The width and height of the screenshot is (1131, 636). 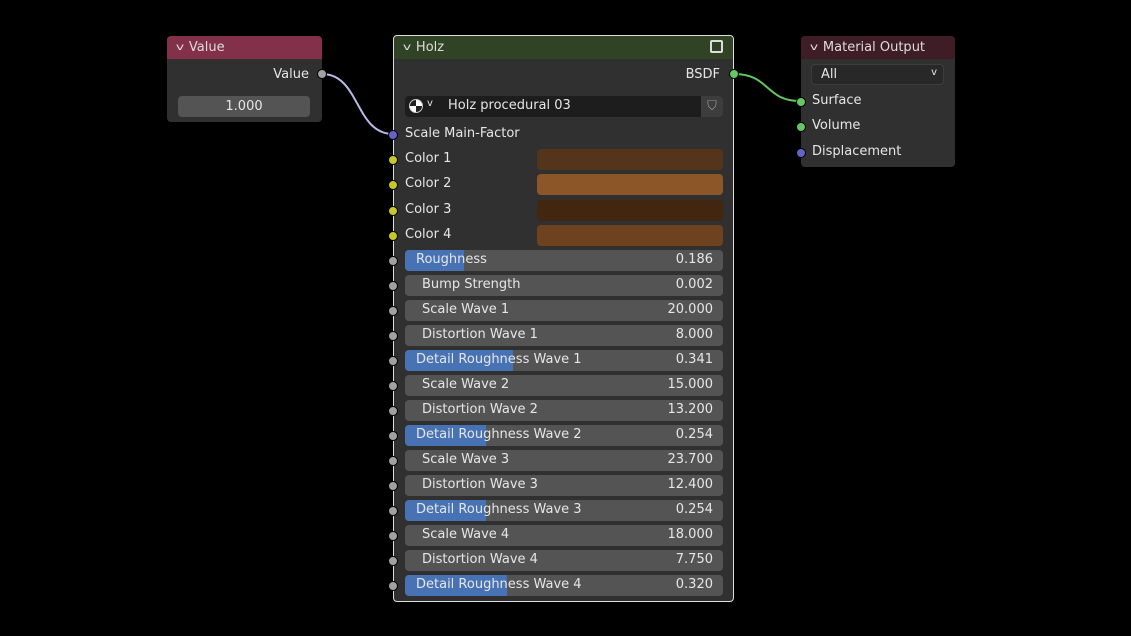 What do you see at coordinates (694, 334) in the screenshot?
I see `field-value: 8.000` at bounding box center [694, 334].